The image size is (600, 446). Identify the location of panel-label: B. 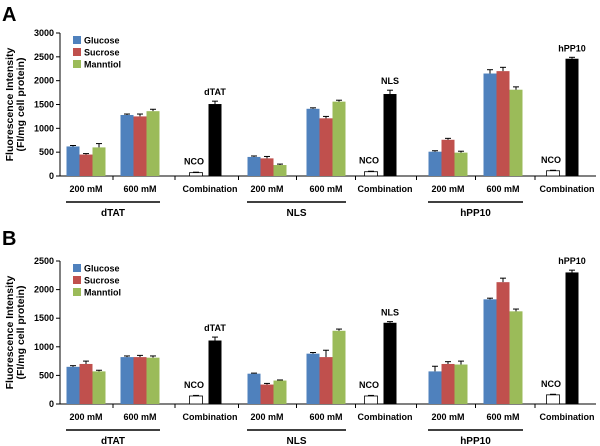
(9, 239).